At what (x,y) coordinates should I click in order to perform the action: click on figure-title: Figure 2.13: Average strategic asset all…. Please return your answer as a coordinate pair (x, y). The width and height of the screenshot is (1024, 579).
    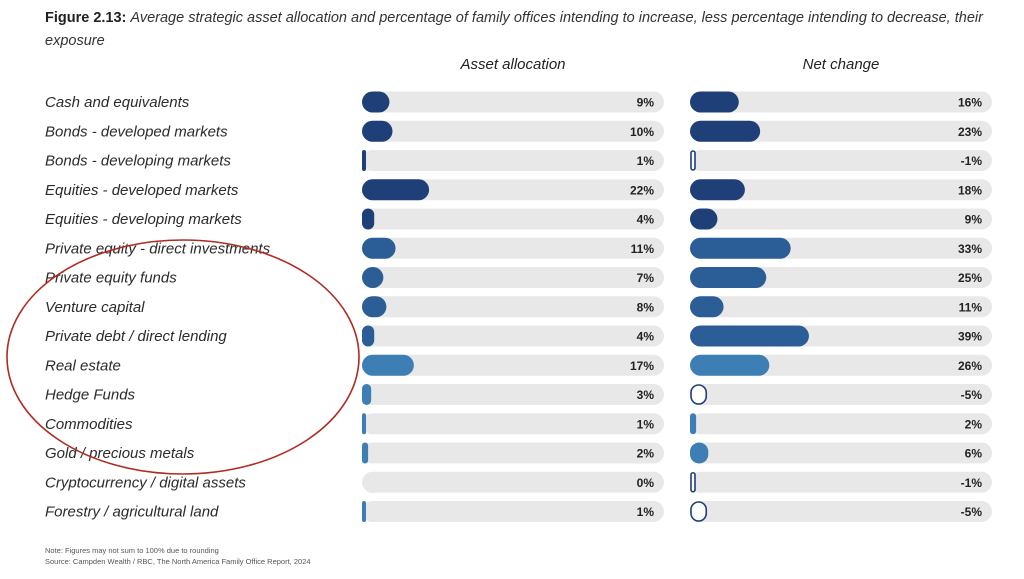
    Looking at the image, I should click on (515, 30).